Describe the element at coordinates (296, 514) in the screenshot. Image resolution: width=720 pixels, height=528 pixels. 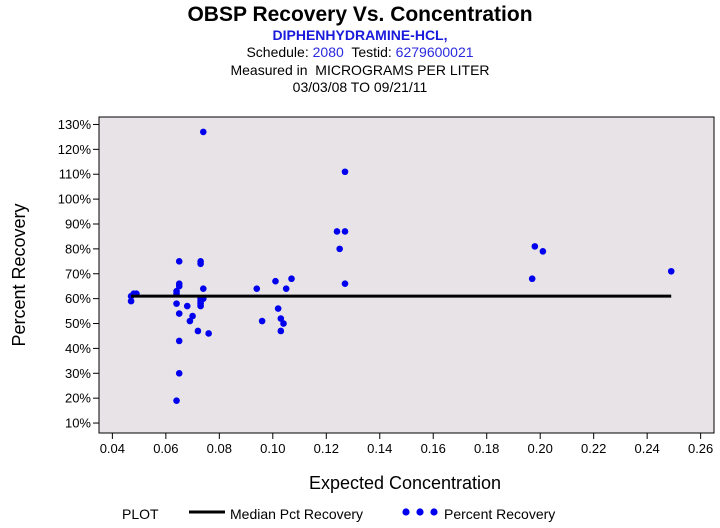
I see `legend-median-label: Median Pct Recovery` at that location.